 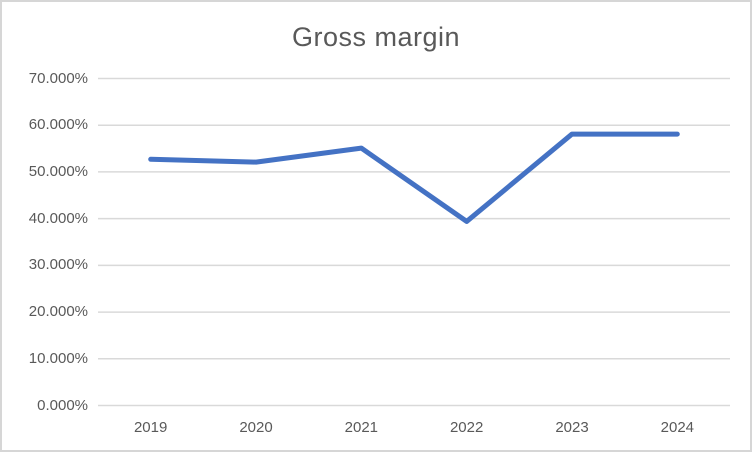 I want to click on y-axis-tick-label: 50.000%, so click(x=58, y=171).